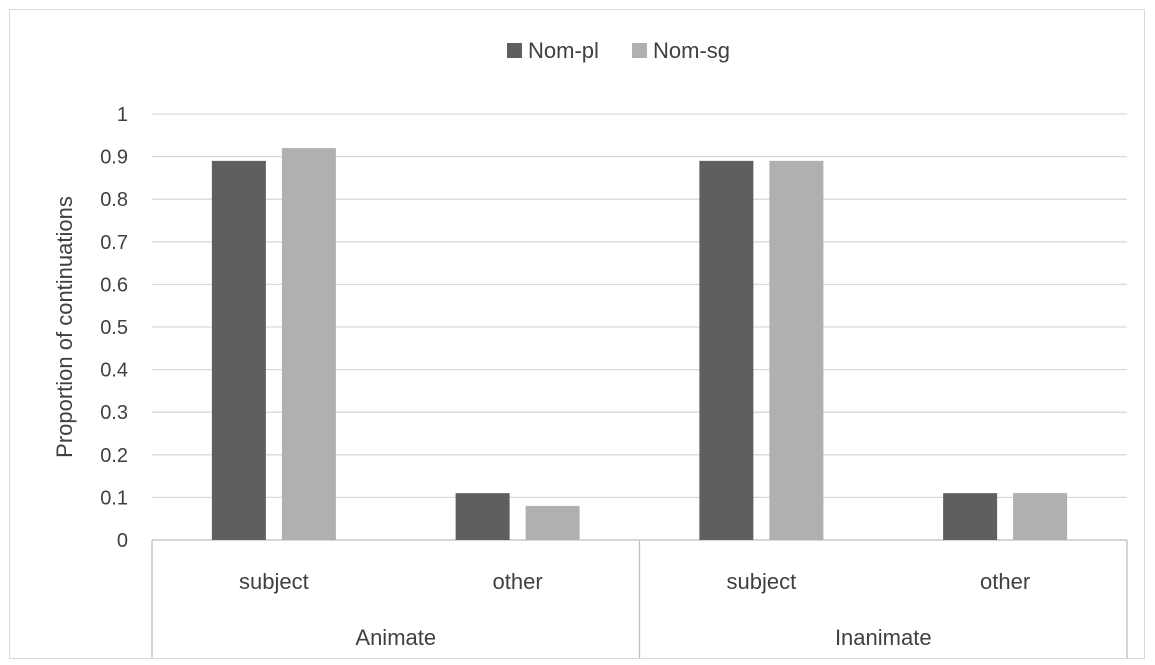 This screenshot has width=1155, height=665. Describe the element at coordinates (114, 498) in the screenshot. I see `y-tick-label: 0.1` at that location.